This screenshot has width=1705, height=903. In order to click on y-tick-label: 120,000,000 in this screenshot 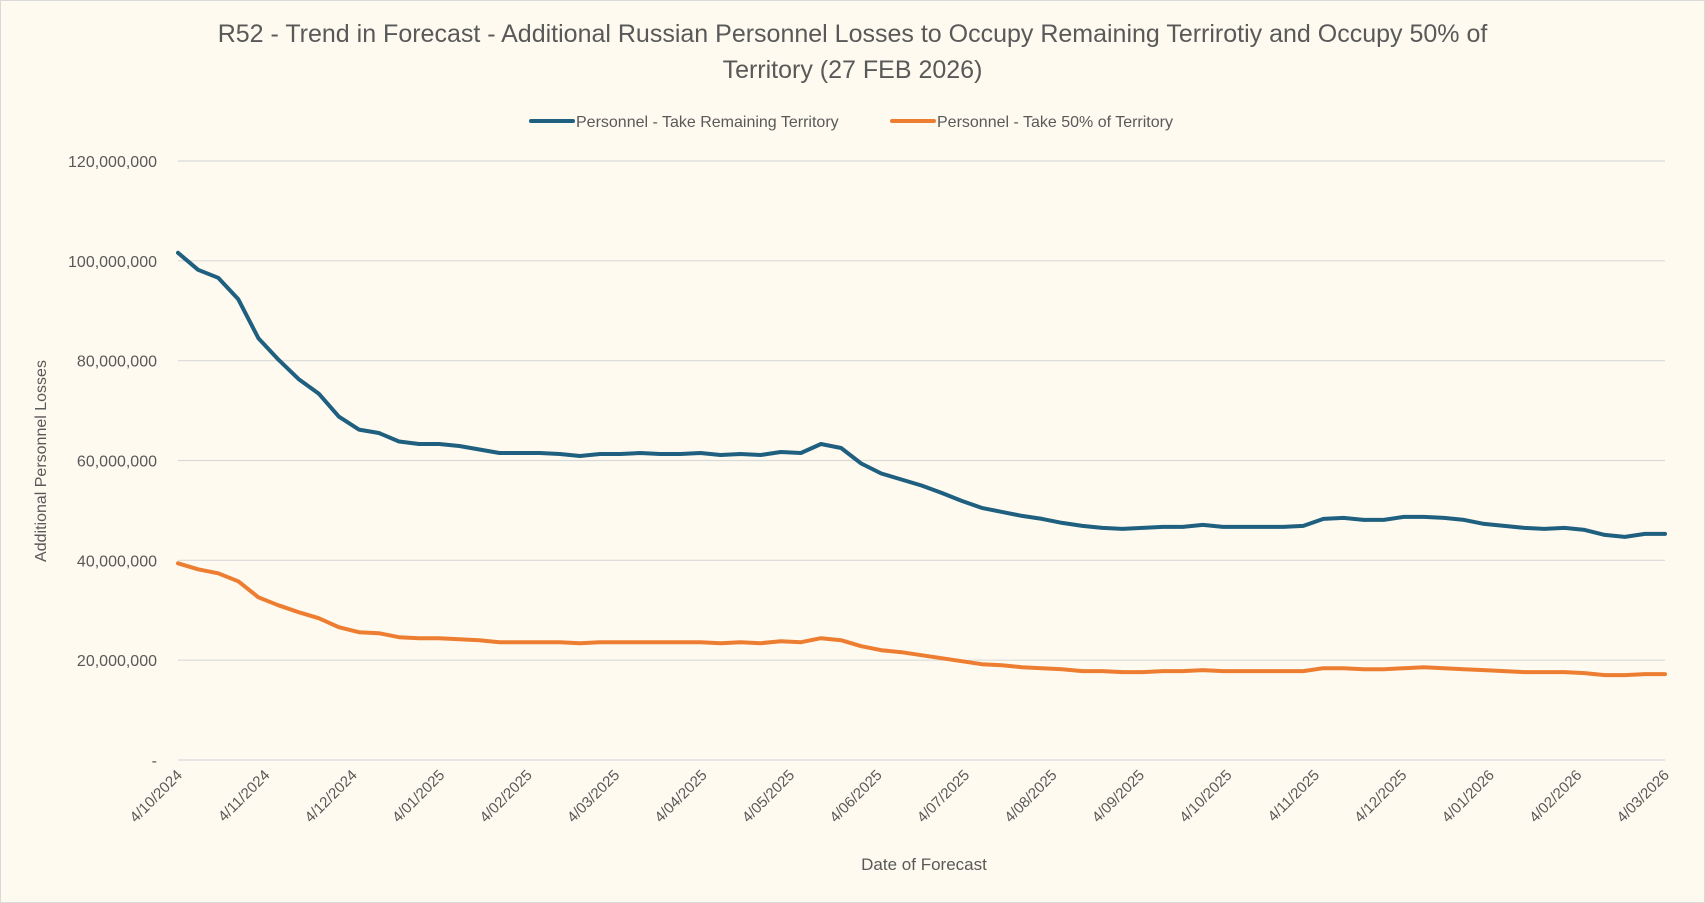, I will do `click(112, 162)`.